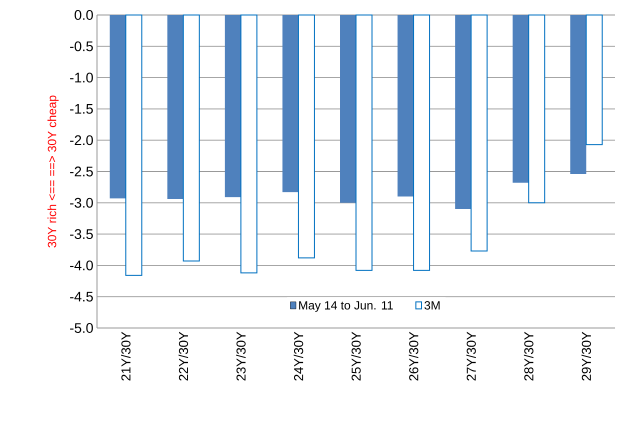  What do you see at coordinates (413, 356) in the screenshot?
I see `x-tick-label: 26Y/30Y` at bounding box center [413, 356].